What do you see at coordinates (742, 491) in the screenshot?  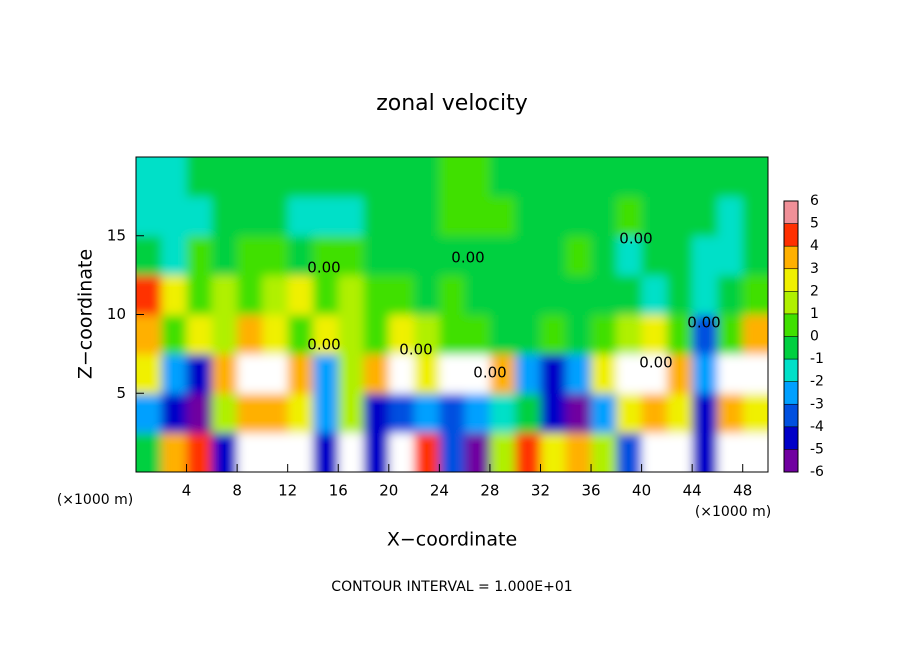 I see `x-tick-label: 48` at bounding box center [742, 491].